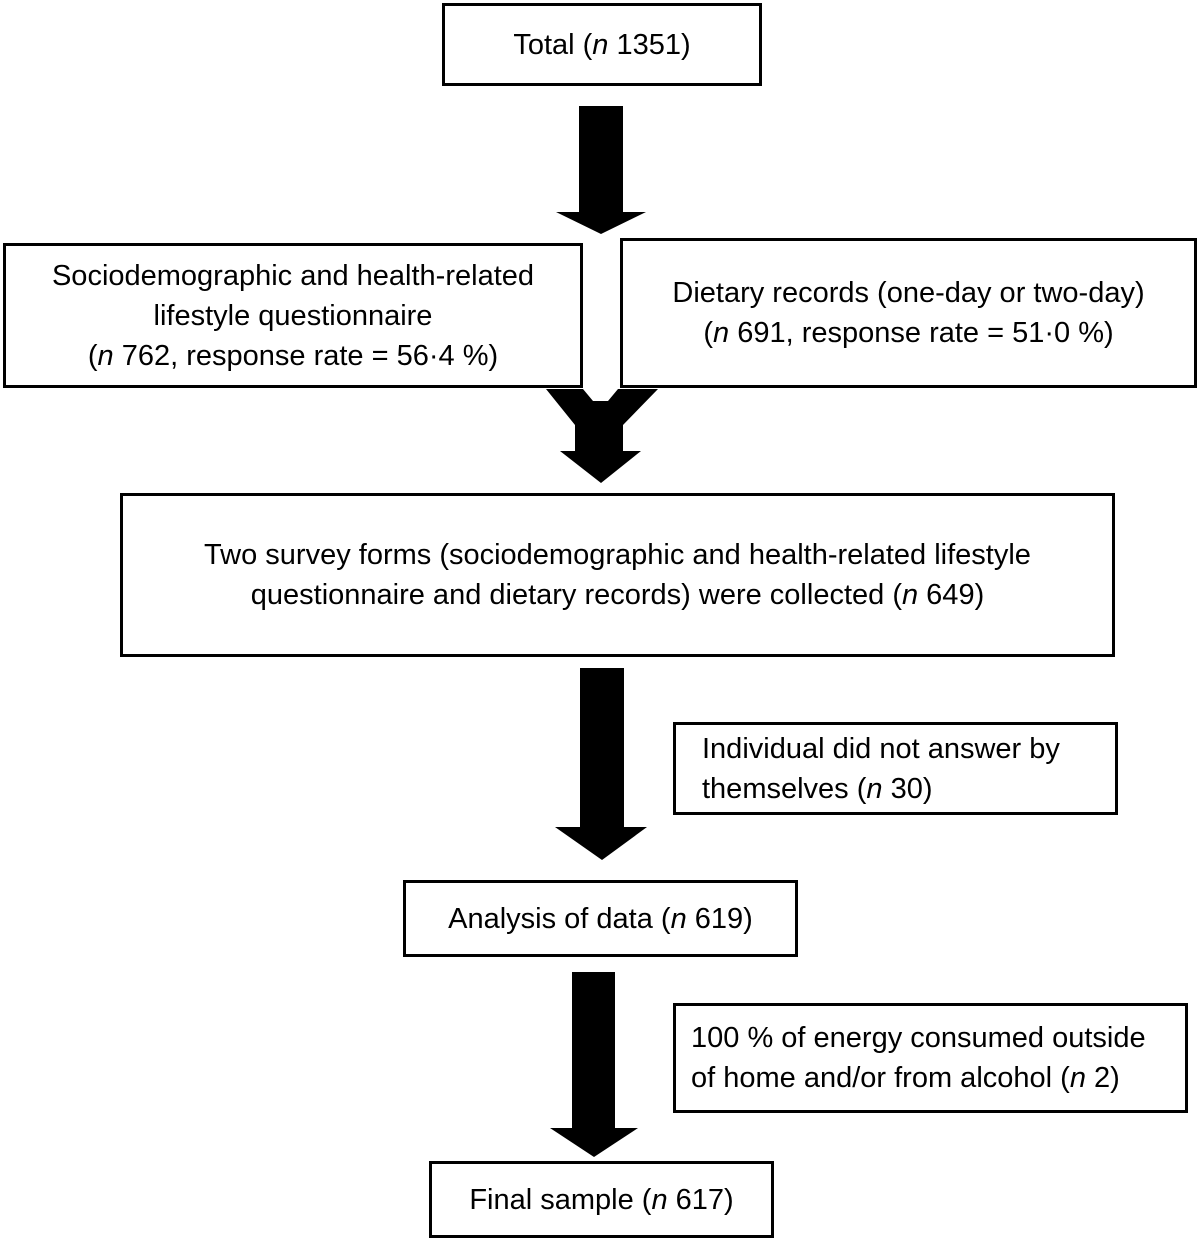  Describe the element at coordinates (594, 1064) in the screenshot. I see `arrow-down-analysis-icon` at that location.